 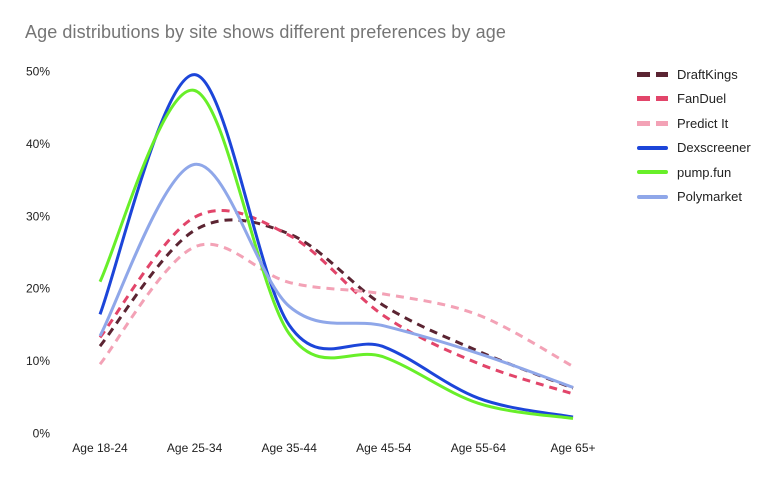 What do you see at coordinates (100, 448) in the screenshot?
I see `x-axis-tick-label-age-18-24: Age 18-24` at bounding box center [100, 448].